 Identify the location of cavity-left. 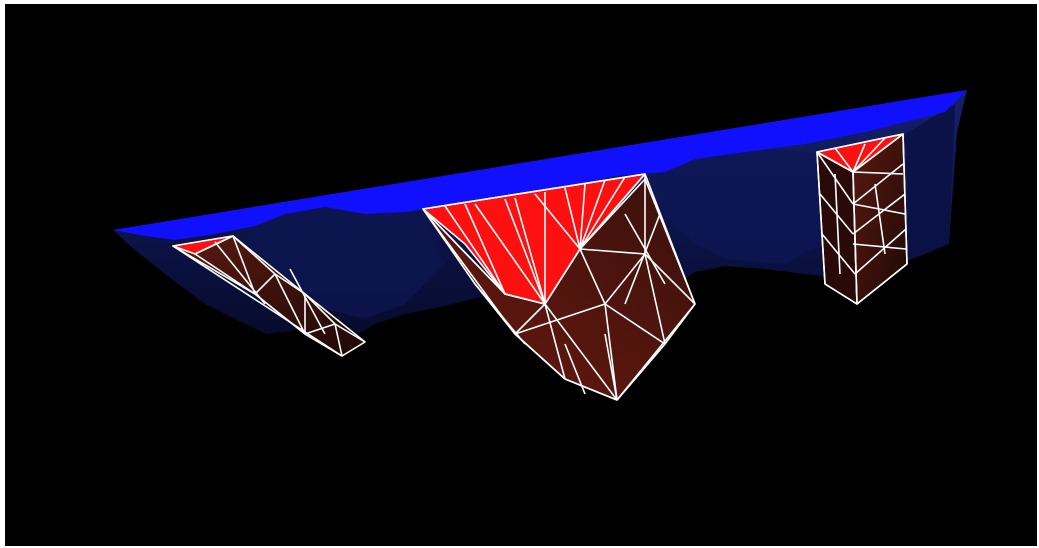
(269, 296).